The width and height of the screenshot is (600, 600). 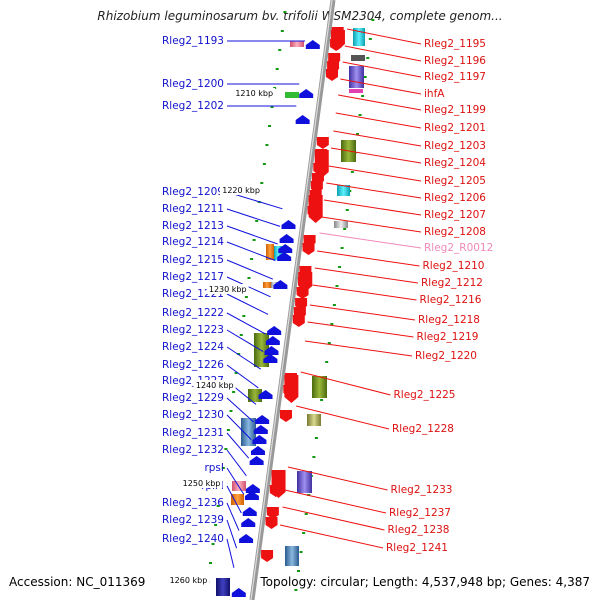 I want to click on right-gene-label: Rleg2_1225, so click(x=425, y=395).